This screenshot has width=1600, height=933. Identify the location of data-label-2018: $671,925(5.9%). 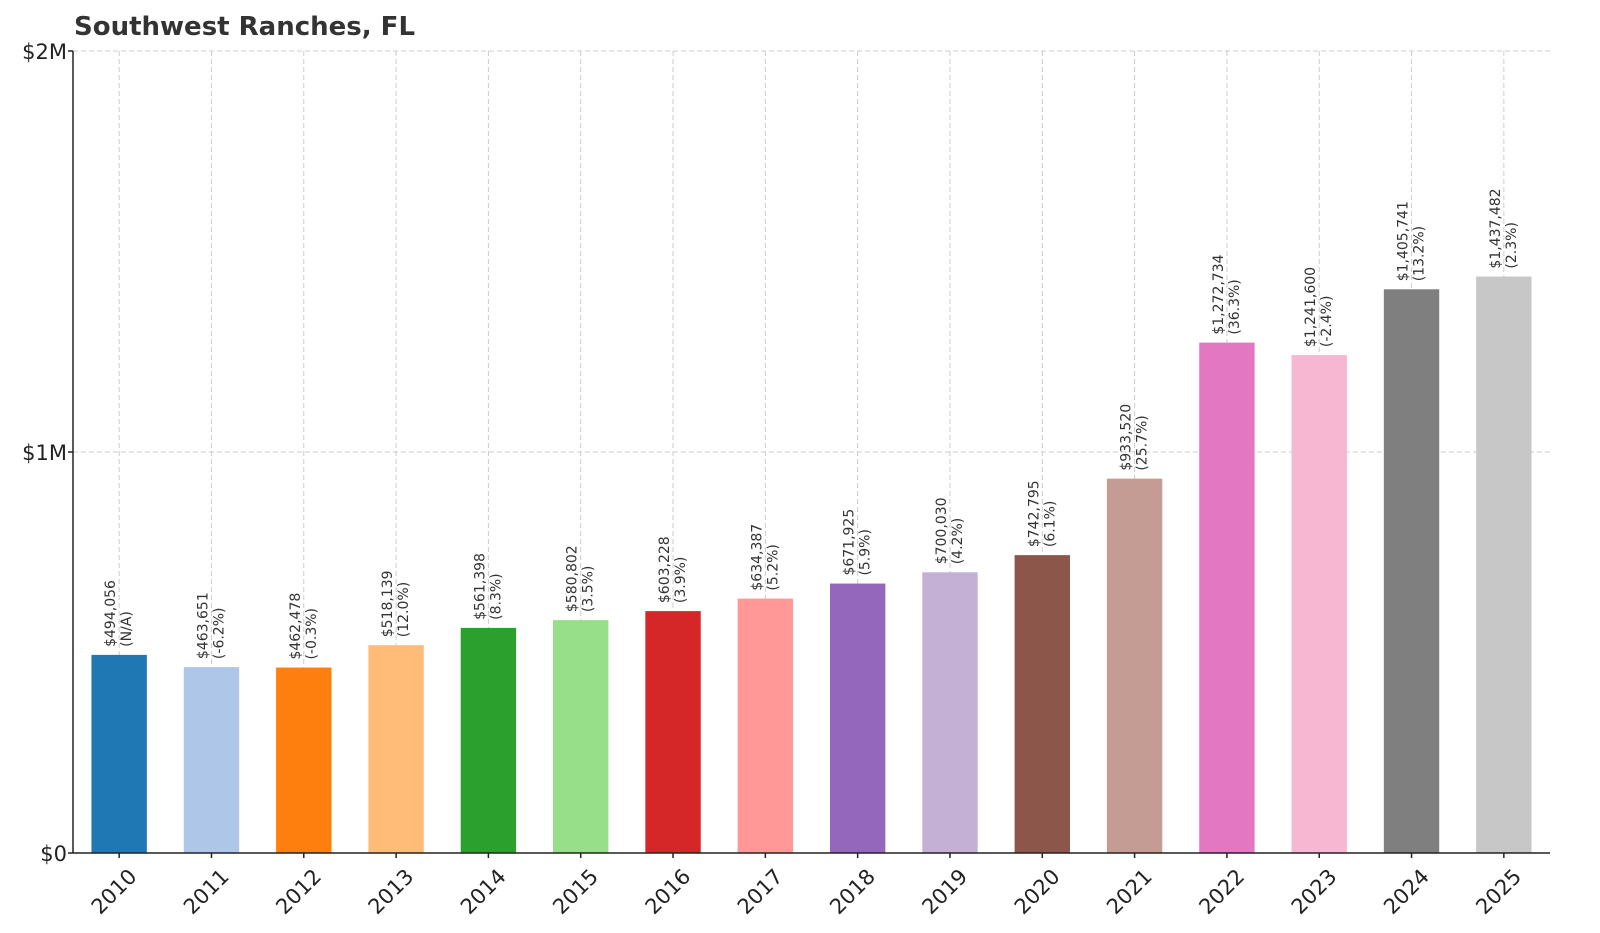
(858, 542).